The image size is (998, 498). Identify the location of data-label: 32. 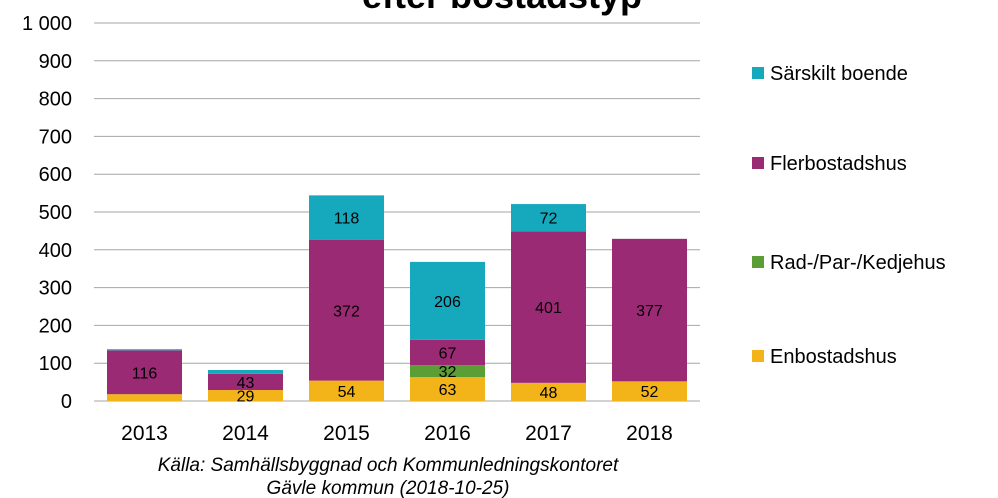
(448, 372).